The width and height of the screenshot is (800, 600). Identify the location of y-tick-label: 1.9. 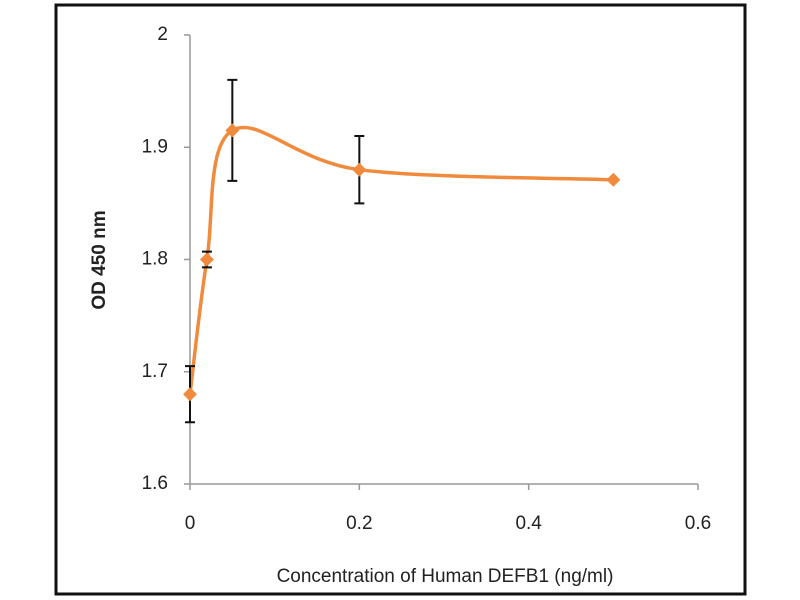
(155, 146).